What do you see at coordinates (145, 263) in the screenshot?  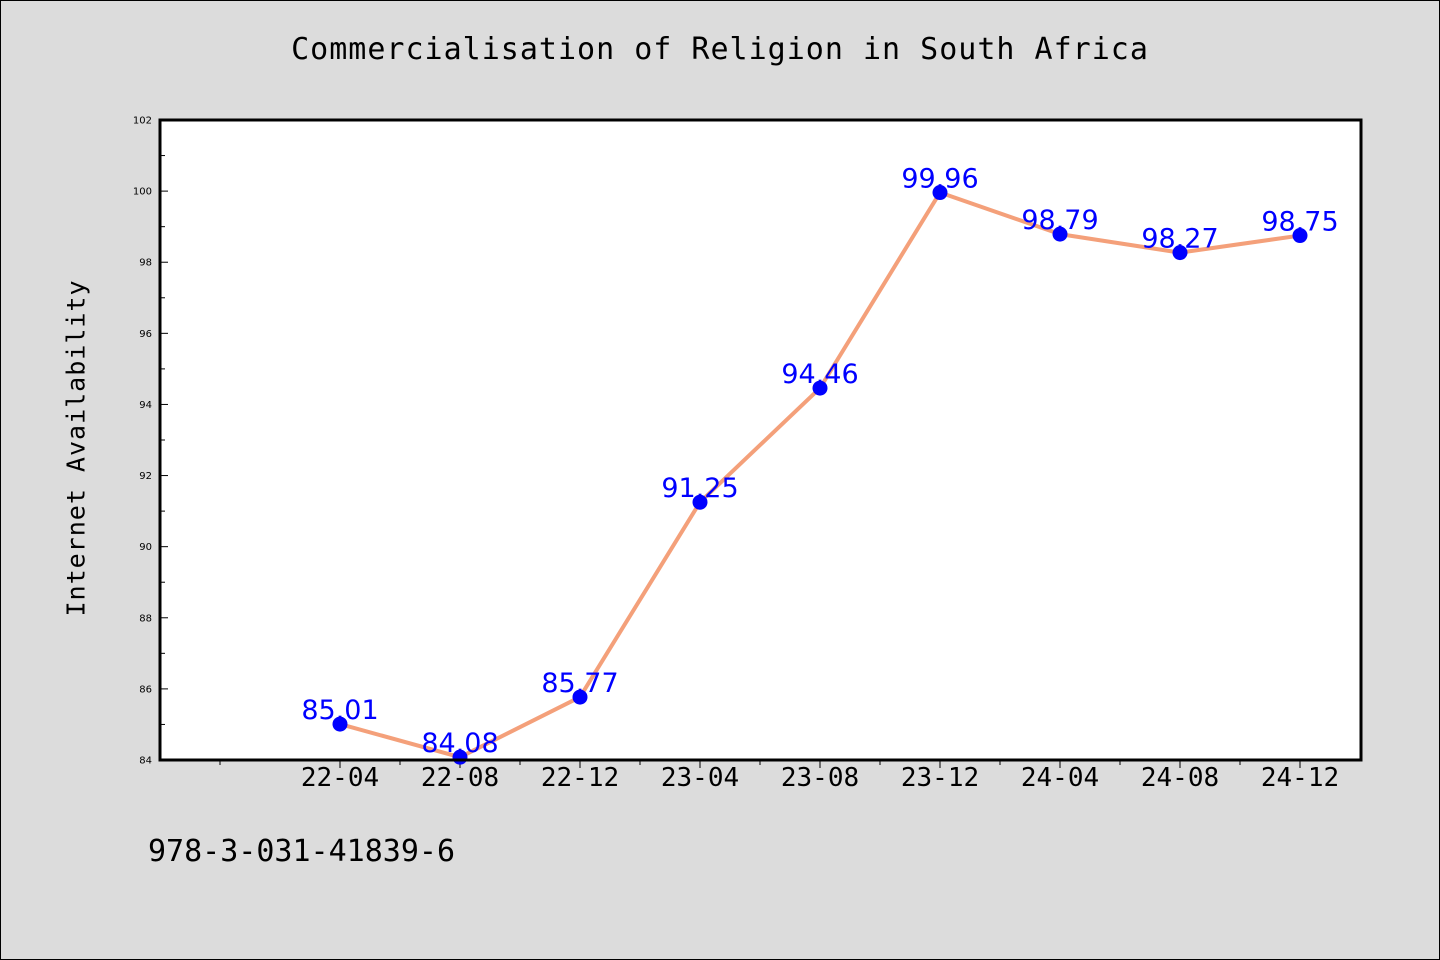 I see `y-tick-label: 98` at bounding box center [145, 263].